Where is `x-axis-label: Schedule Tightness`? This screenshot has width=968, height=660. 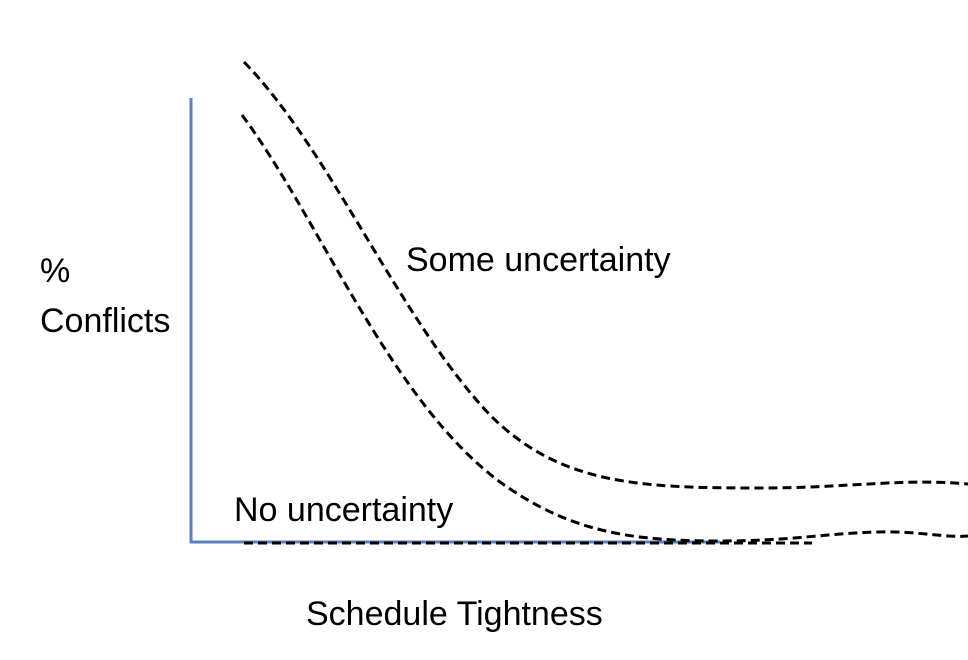 x-axis-label: Schedule Tightness is located at coordinates (454, 614).